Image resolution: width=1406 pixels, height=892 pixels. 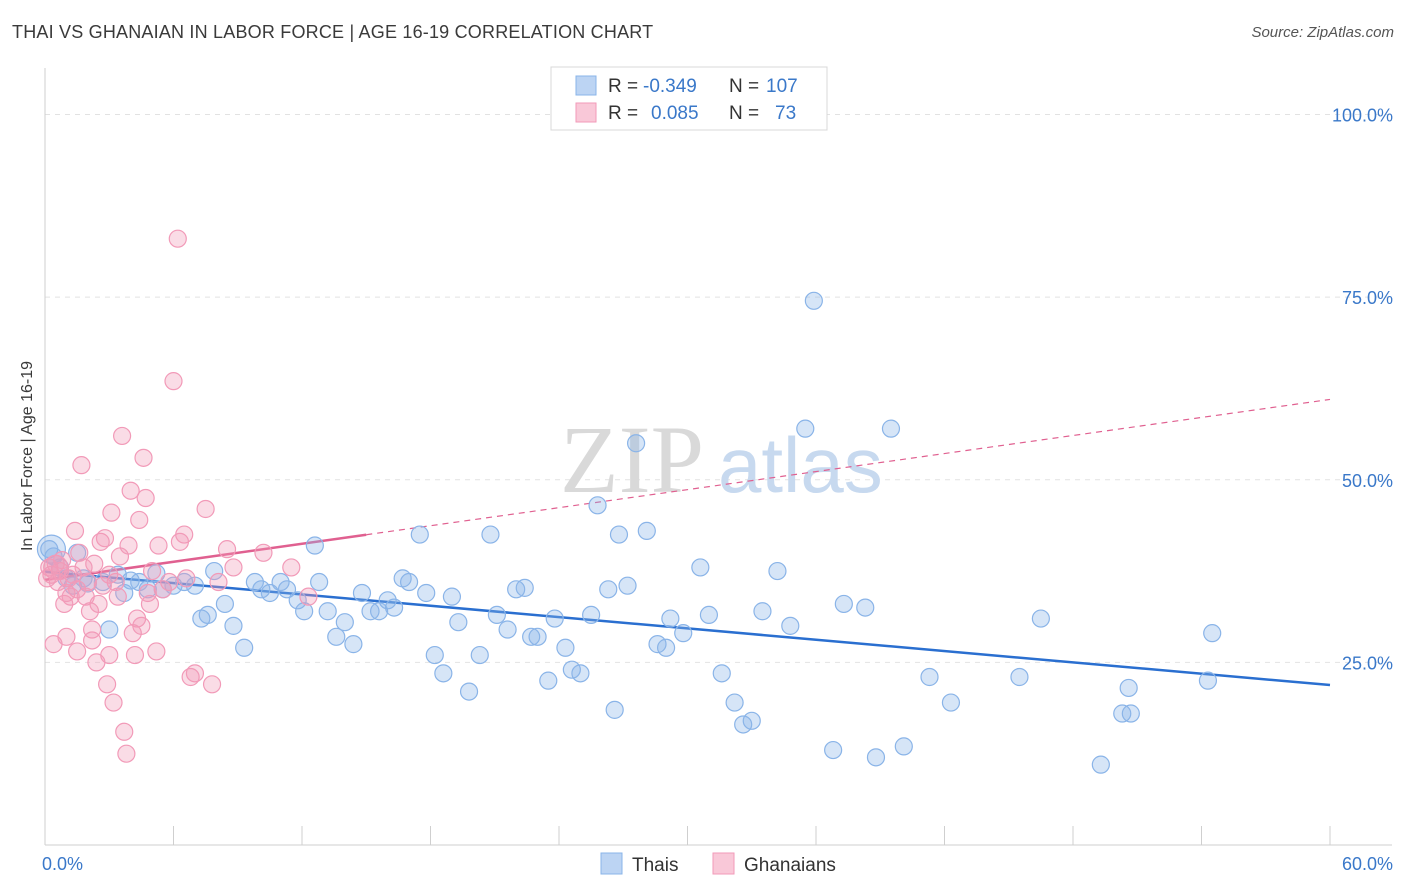 I want to click on series-ghanaians, so click(x=178, y=496).